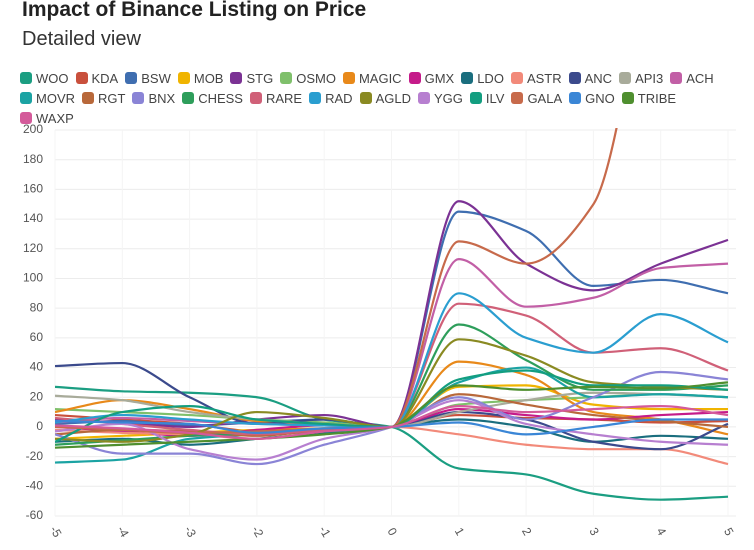  I want to click on y-tick-label: 140, so click(33, 218).